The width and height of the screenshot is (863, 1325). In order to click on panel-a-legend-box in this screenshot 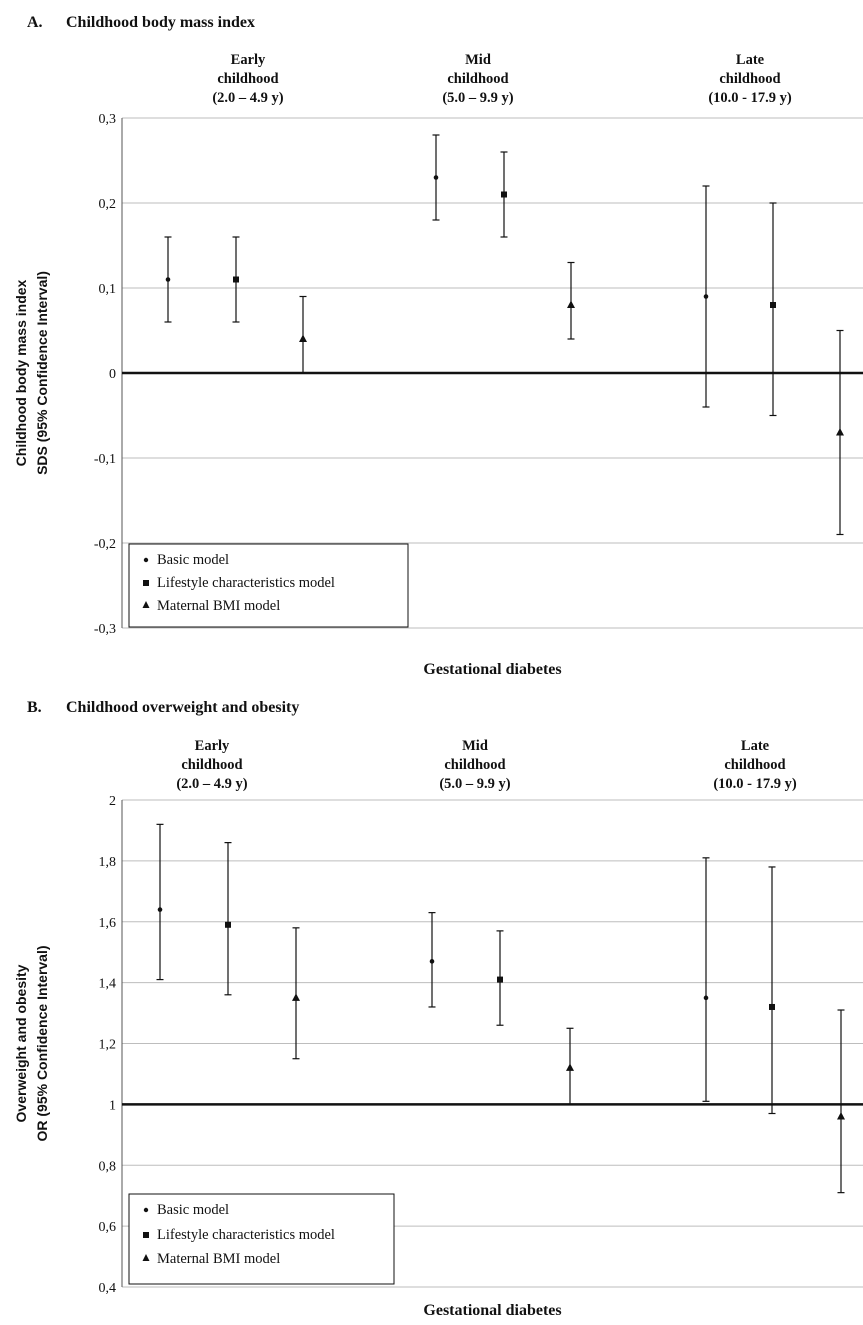, I will do `click(268, 585)`.